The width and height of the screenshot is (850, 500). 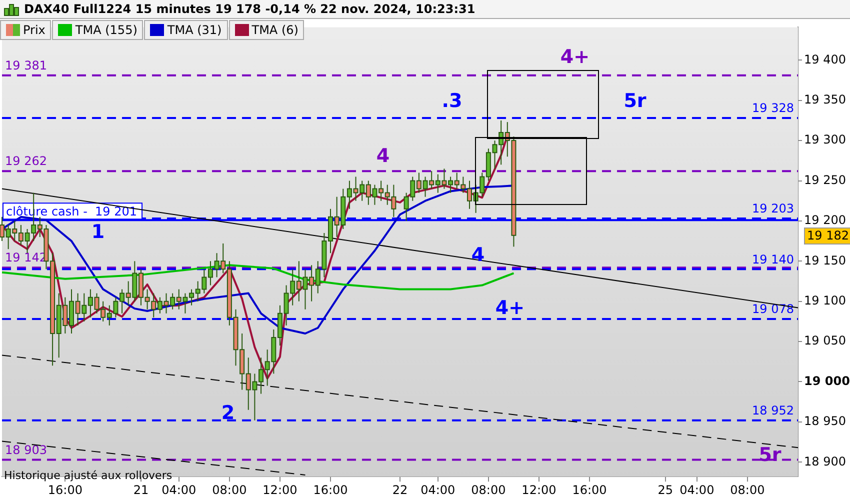 What do you see at coordinates (773, 209) in the screenshot?
I see `ref-line-label: 19 203` at bounding box center [773, 209].